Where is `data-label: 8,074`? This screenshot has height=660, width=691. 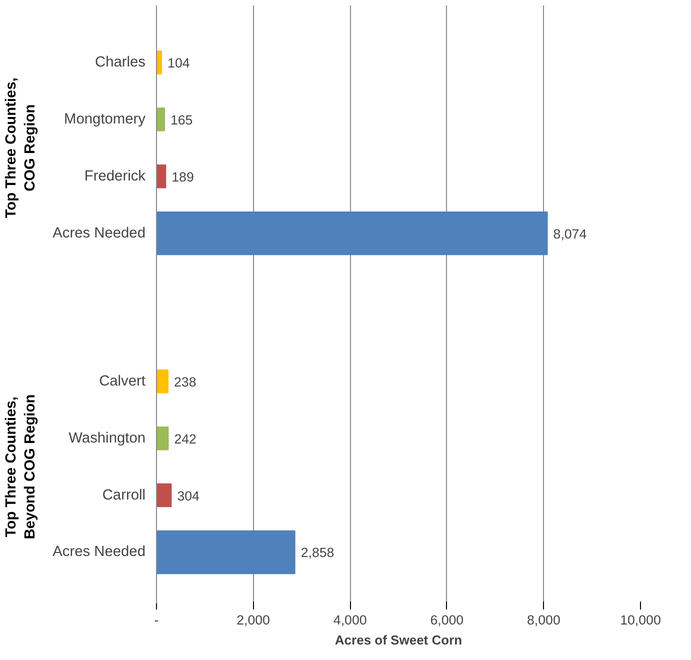
data-label: 8,074 is located at coordinates (570, 234).